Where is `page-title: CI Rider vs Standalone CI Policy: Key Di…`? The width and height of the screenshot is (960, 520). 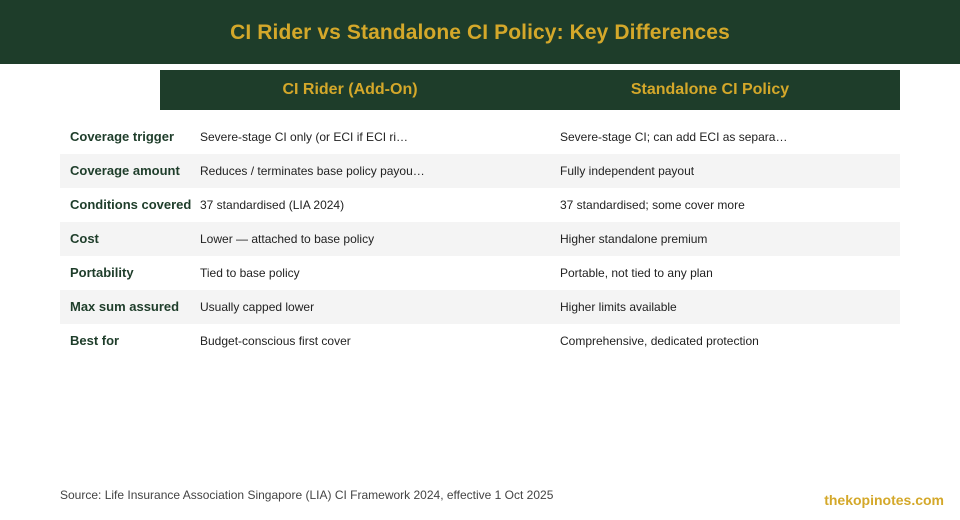
page-title: CI Rider vs Standalone CI Policy: Key Di… is located at coordinates (480, 32).